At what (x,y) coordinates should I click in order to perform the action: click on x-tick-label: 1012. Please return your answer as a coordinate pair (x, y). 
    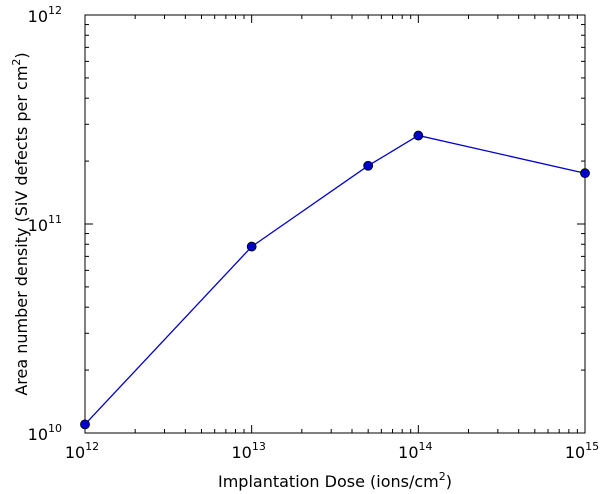
    Looking at the image, I should click on (82, 451).